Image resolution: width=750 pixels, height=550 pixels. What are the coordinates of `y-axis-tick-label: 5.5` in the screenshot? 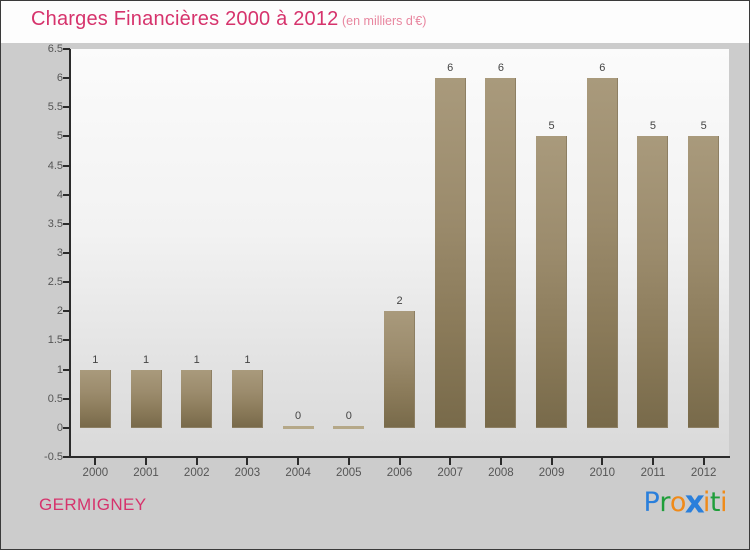 It's located at (55, 107).